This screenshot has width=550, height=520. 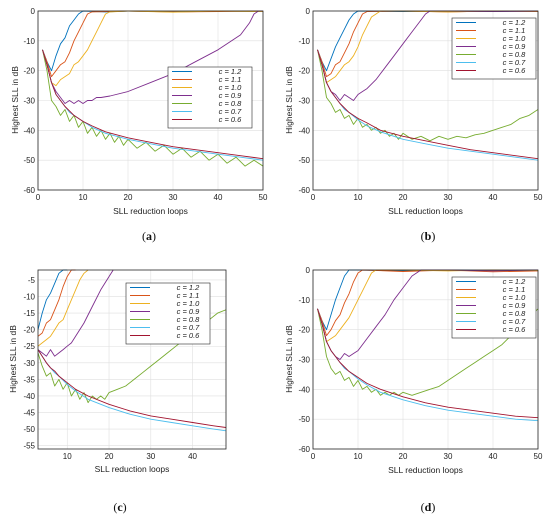 I want to click on panel-caption: (d), so click(x=428, y=507).